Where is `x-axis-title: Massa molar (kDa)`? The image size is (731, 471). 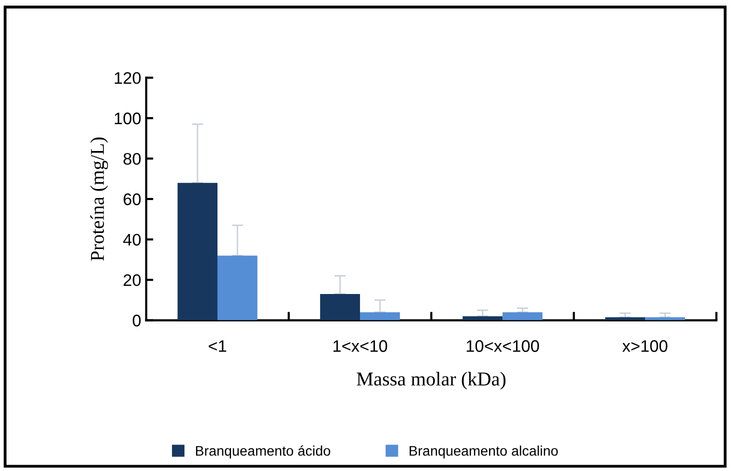 x-axis-title: Massa molar (kDa) is located at coordinates (431, 381).